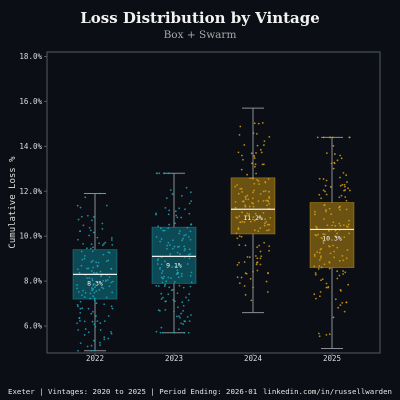 The image size is (400, 400). Describe the element at coordinates (95, 358) in the screenshot. I see `x-tick-label: 2022` at that location.